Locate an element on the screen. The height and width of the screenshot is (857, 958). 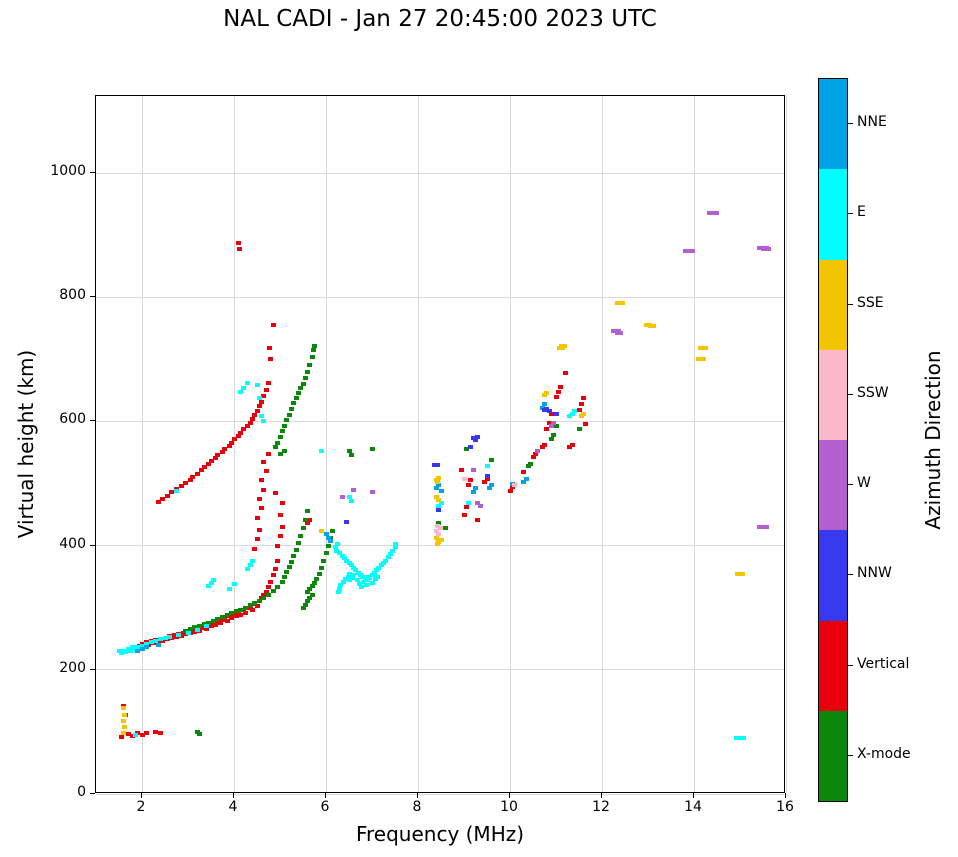
y-tick-label: 0 is located at coordinates (81, 792).